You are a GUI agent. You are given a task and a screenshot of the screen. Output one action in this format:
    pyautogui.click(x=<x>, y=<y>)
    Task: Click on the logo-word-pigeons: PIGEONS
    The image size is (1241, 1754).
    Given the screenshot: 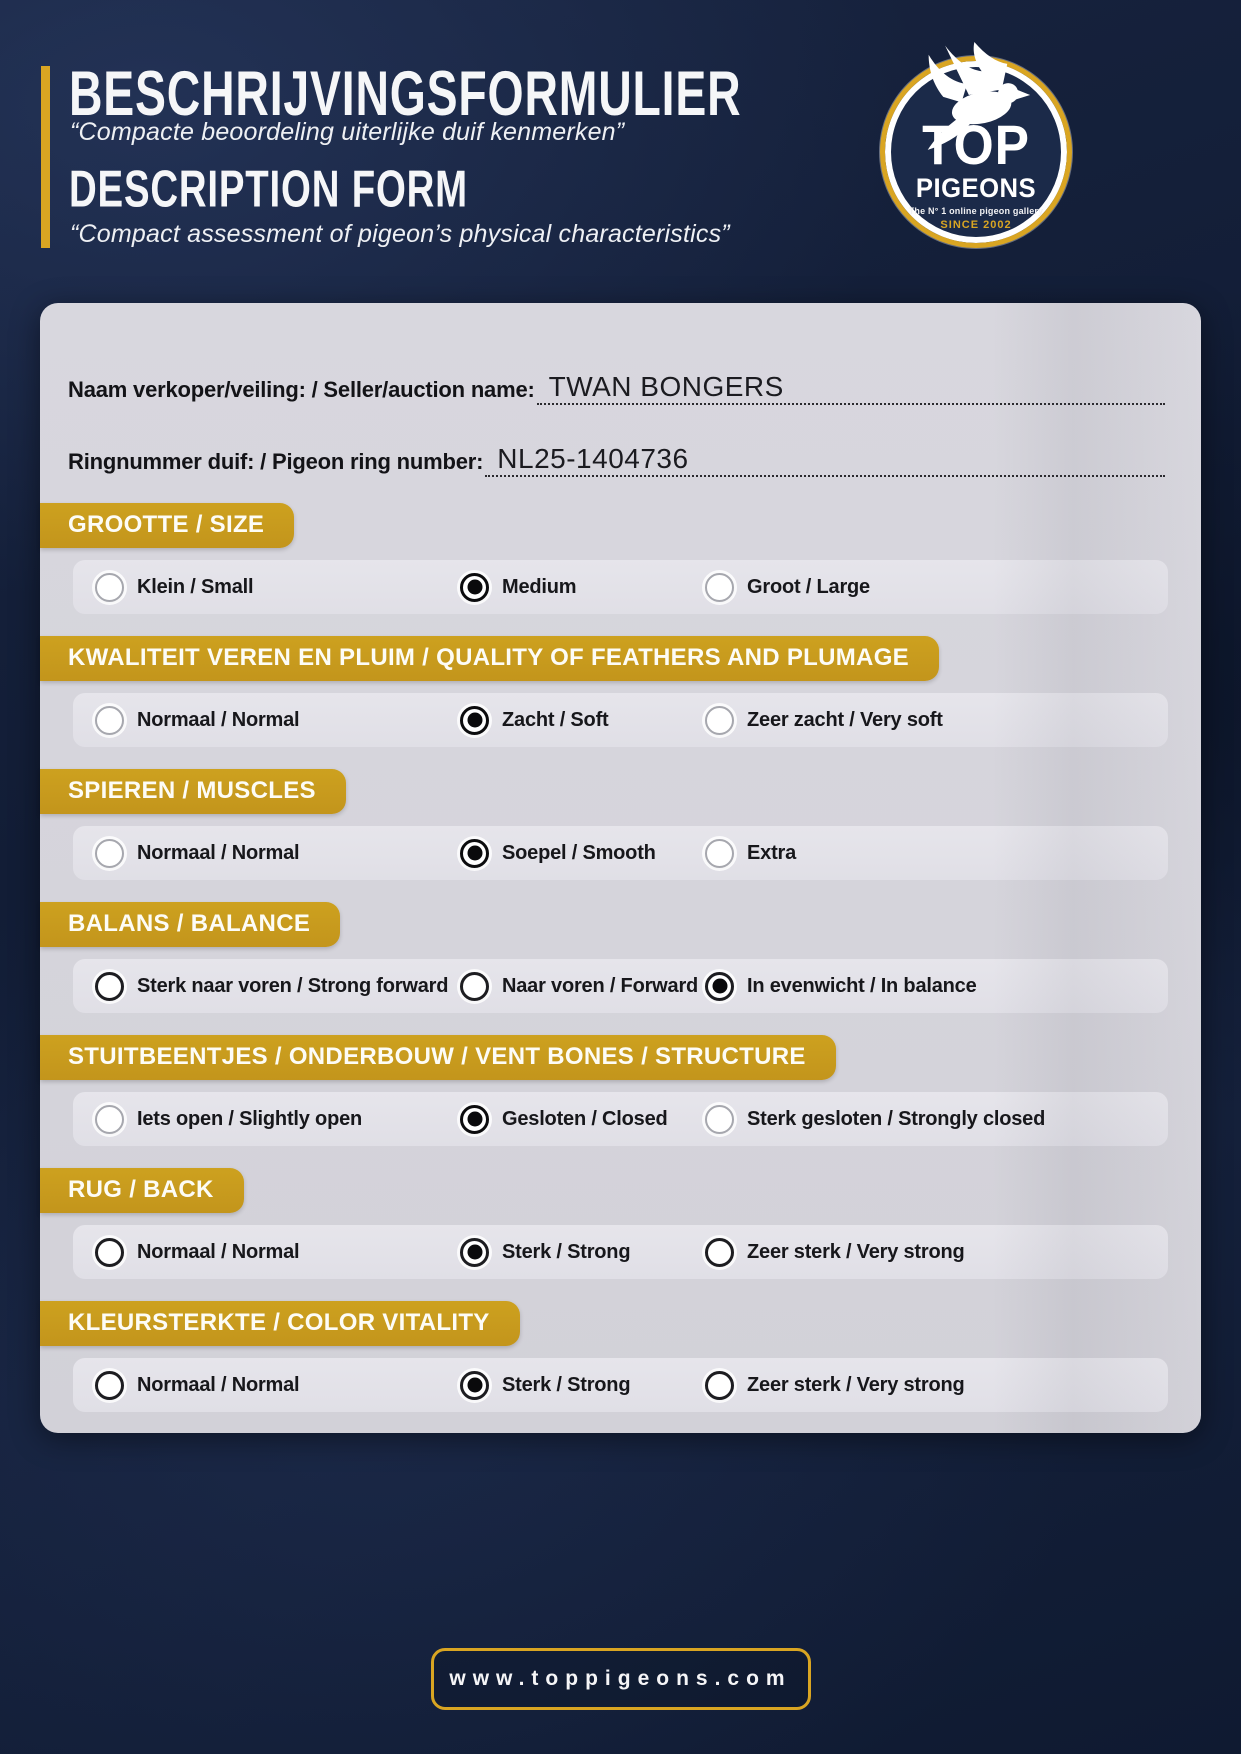 What is the action you would take?
    pyautogui.click(x=976, y=188)
    